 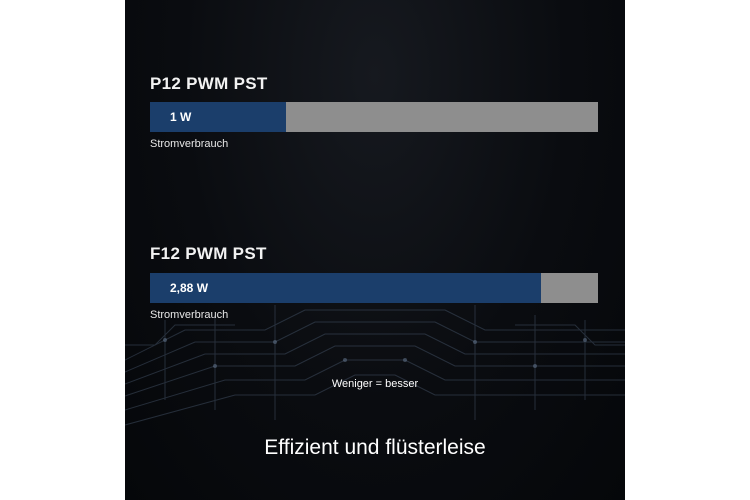 What do you see at coordinates (208, 253) in the screenshot?
I see `product-title: F12 PWM PST` at bounding box center [208, 253].